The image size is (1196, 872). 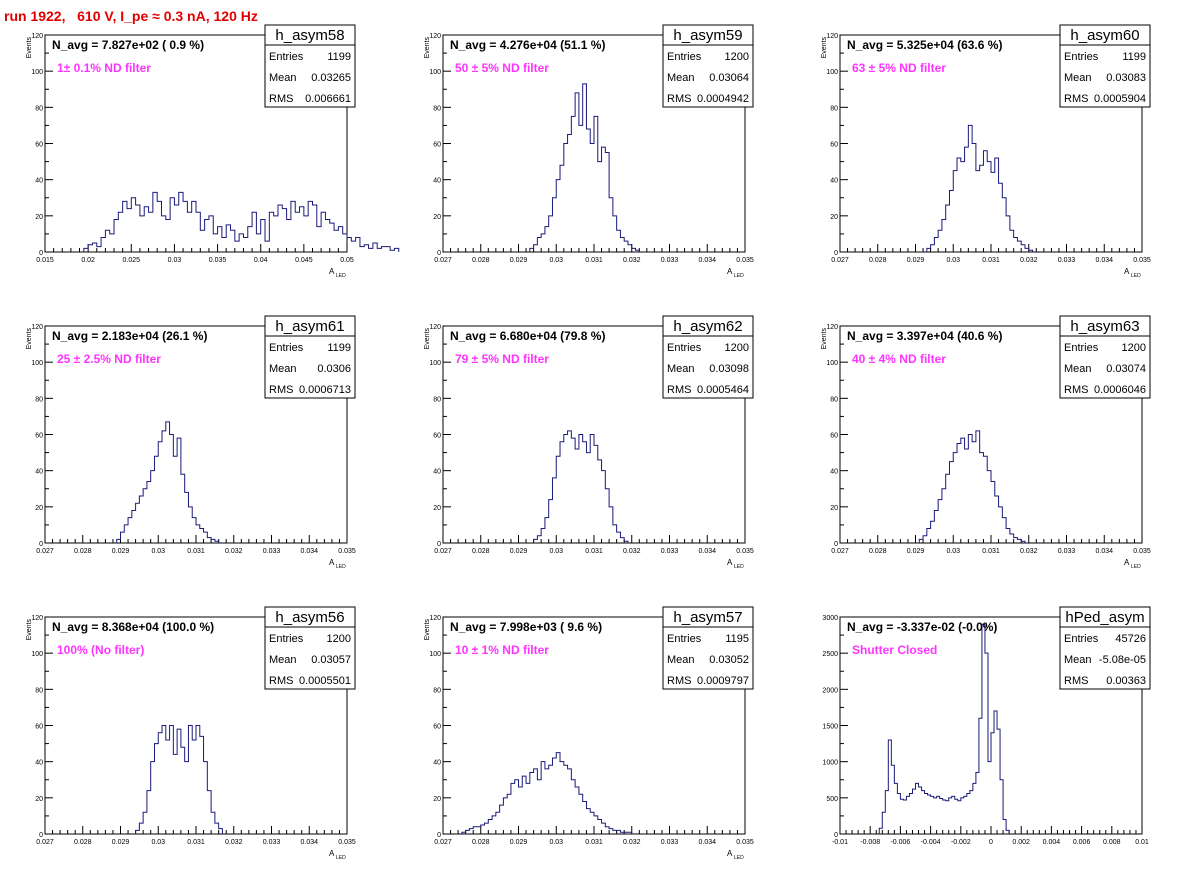 What do you see at coordinates (158, 842) in the screenshot?
I see `x-tick-label: 0.03` at bounding box center [158, 842].